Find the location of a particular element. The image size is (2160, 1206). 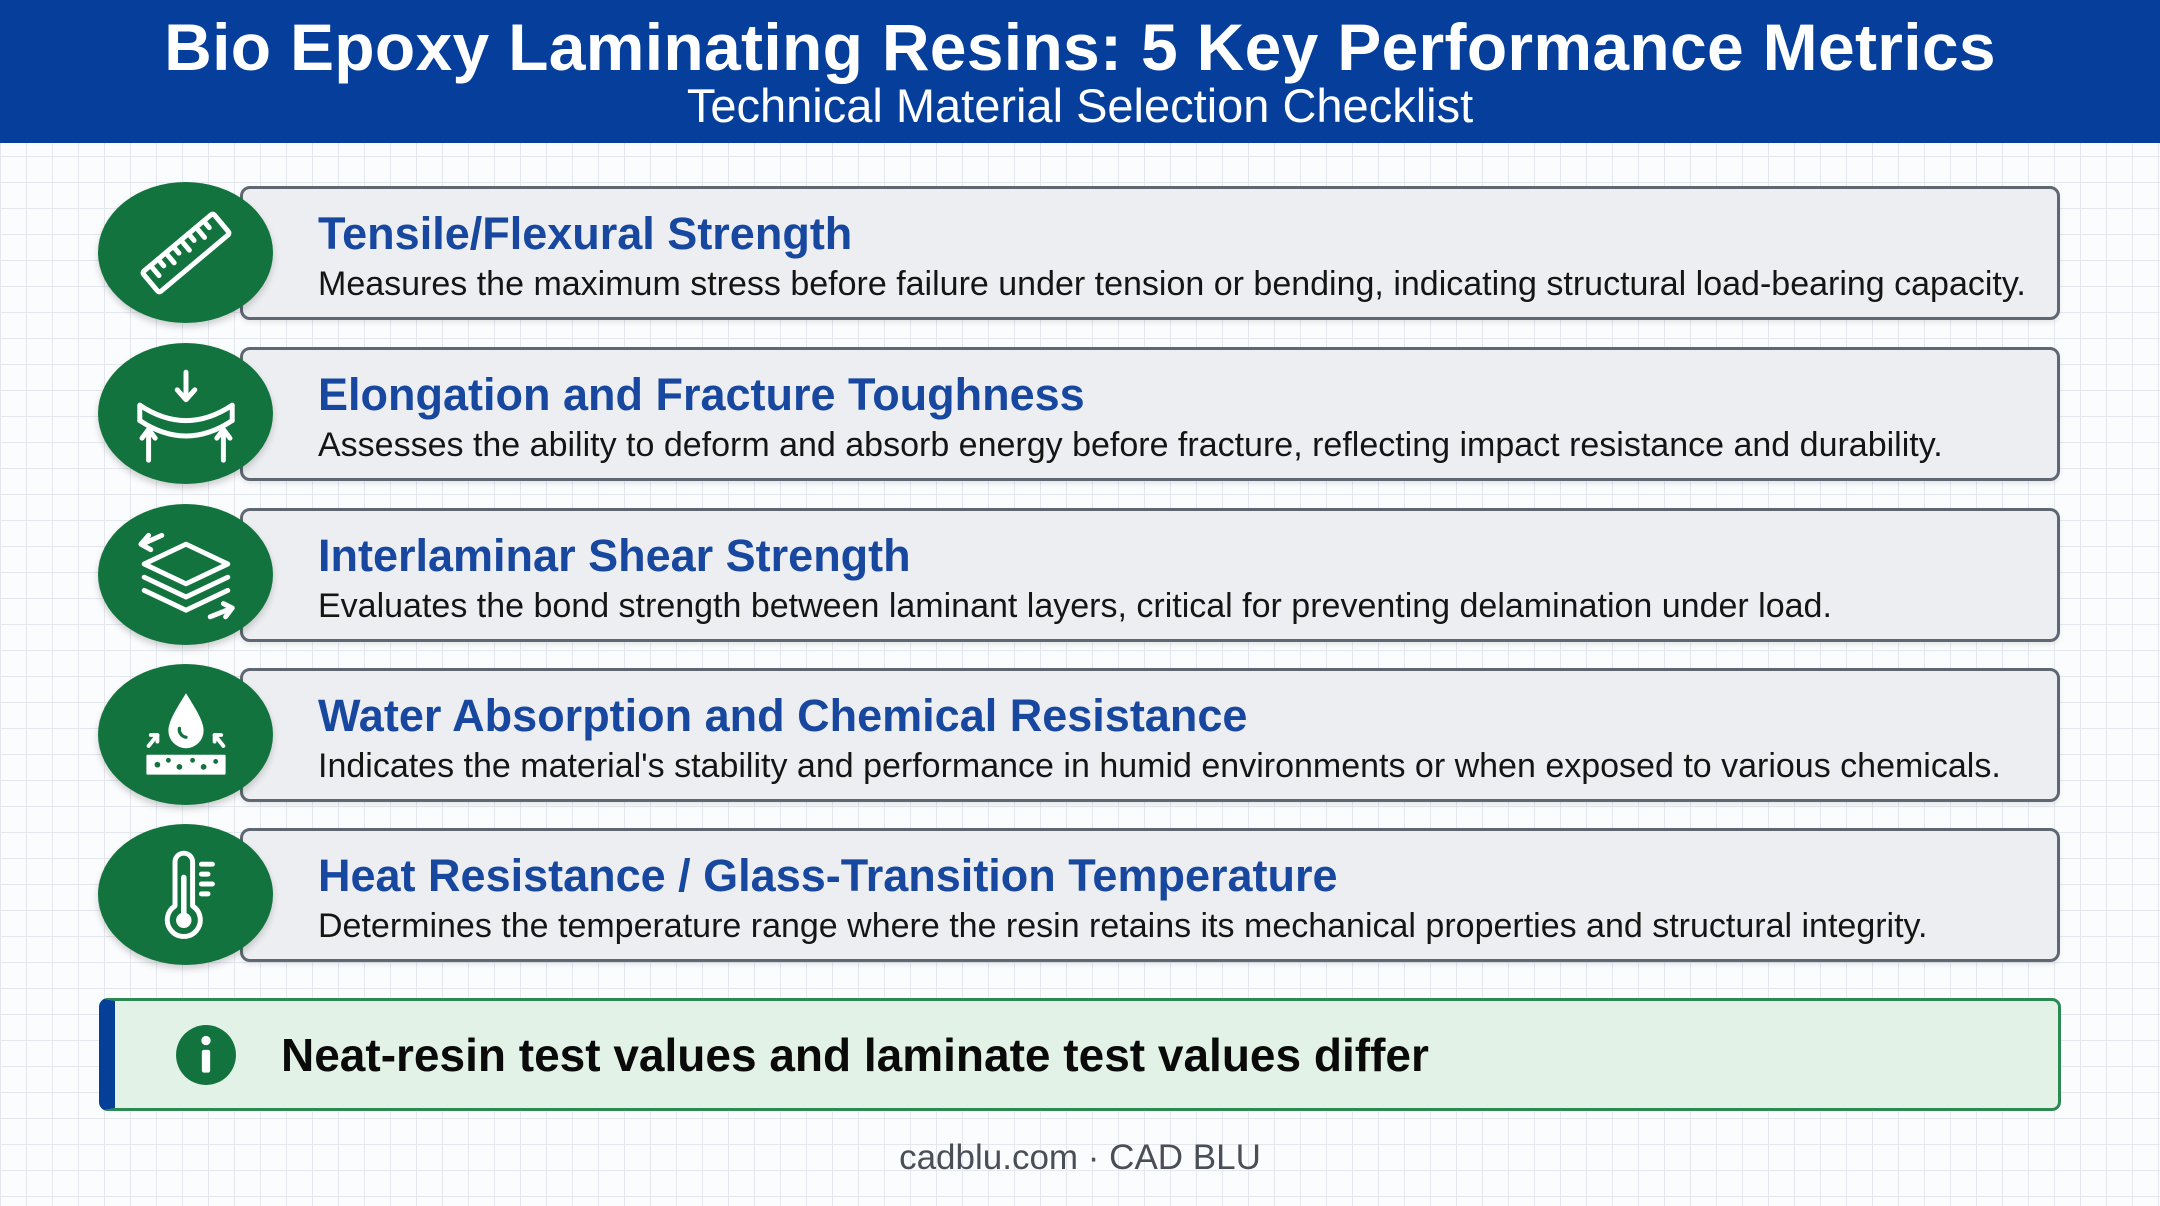

thermometer-icon is located at coordinates (185, 894).